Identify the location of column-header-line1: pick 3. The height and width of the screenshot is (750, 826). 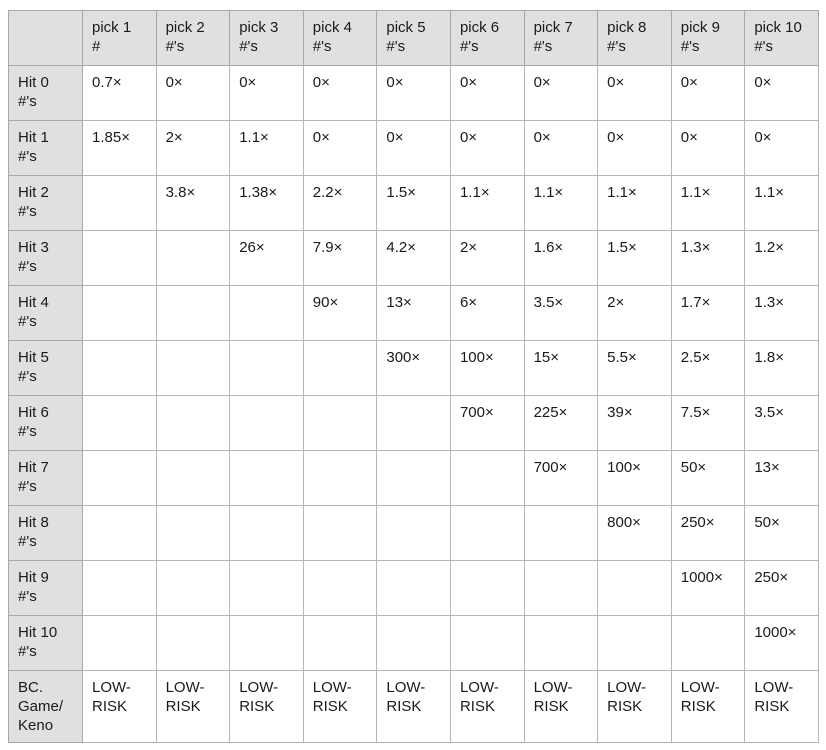
(259, 27).